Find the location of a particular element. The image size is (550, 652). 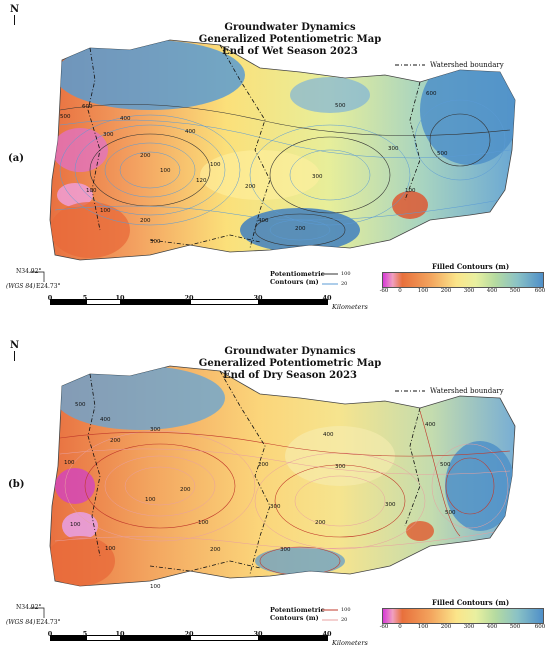

panel-label-b: (b) is located at coordinates (16, 484).